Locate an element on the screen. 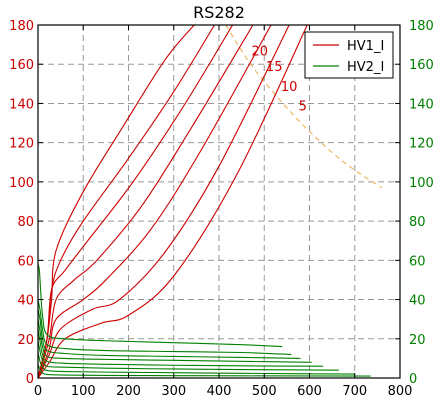 This screenshot has width=438, height=402. legend-label: HV2_I is located at coordinates (365, 67).